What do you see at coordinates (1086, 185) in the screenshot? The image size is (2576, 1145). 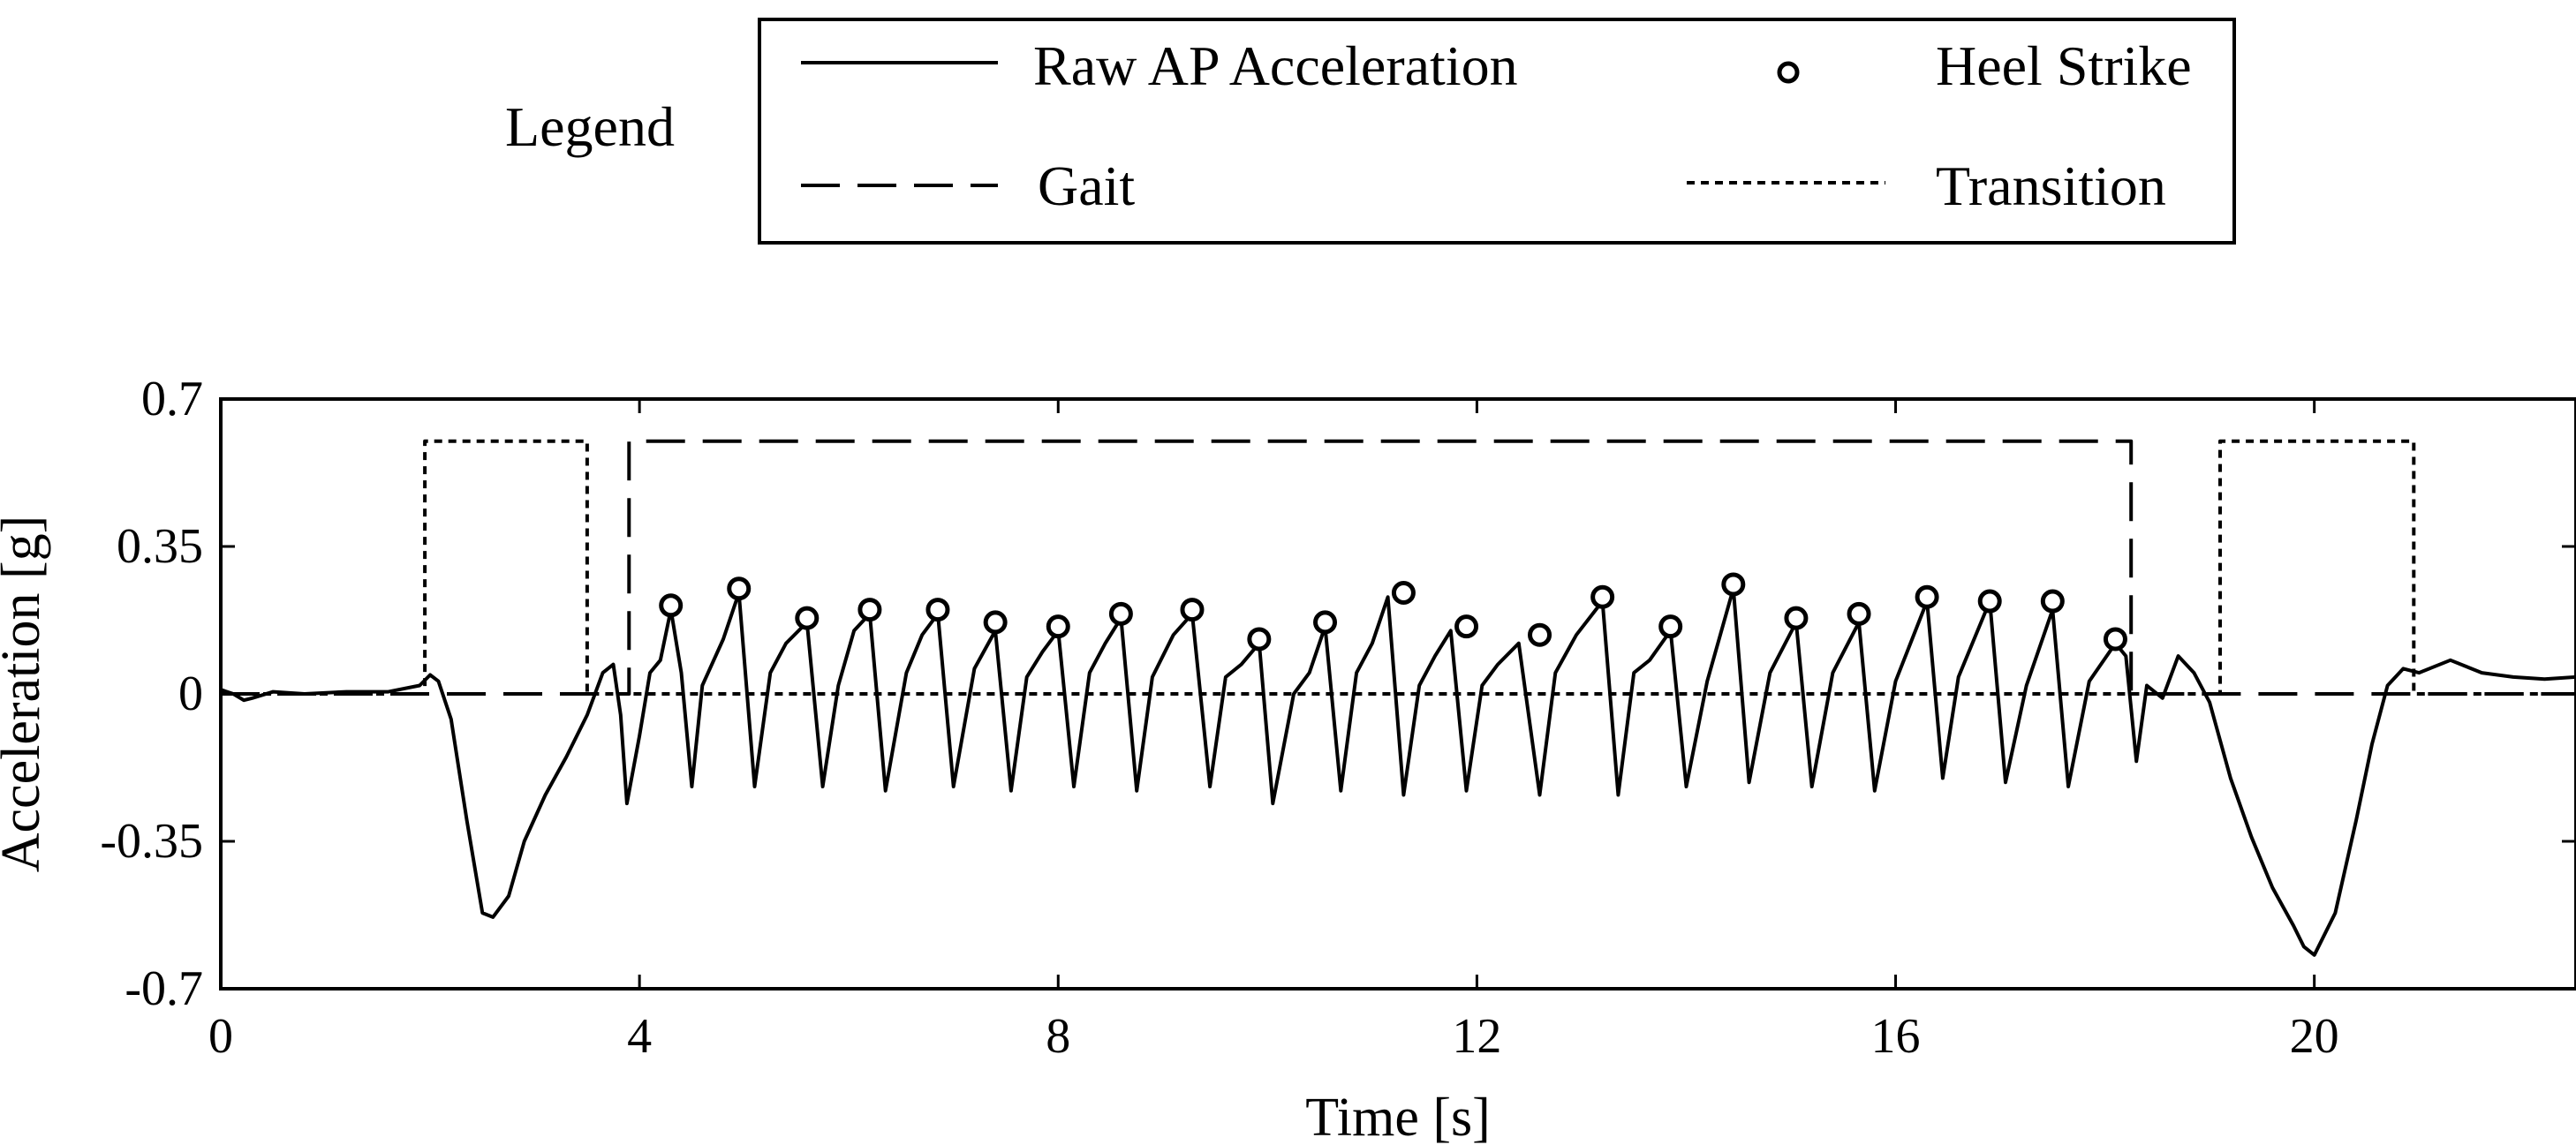 I see `legend-label-gait: Gait` at bounding box center [1086, 185].